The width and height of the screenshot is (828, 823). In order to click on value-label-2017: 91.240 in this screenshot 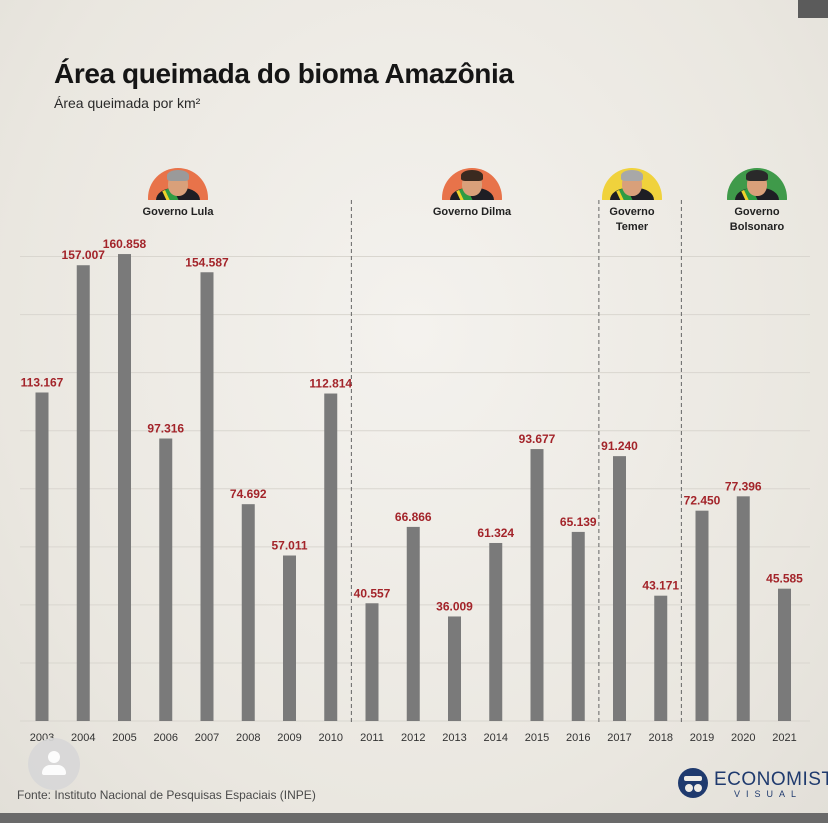, I will do `click(619, 446)`.